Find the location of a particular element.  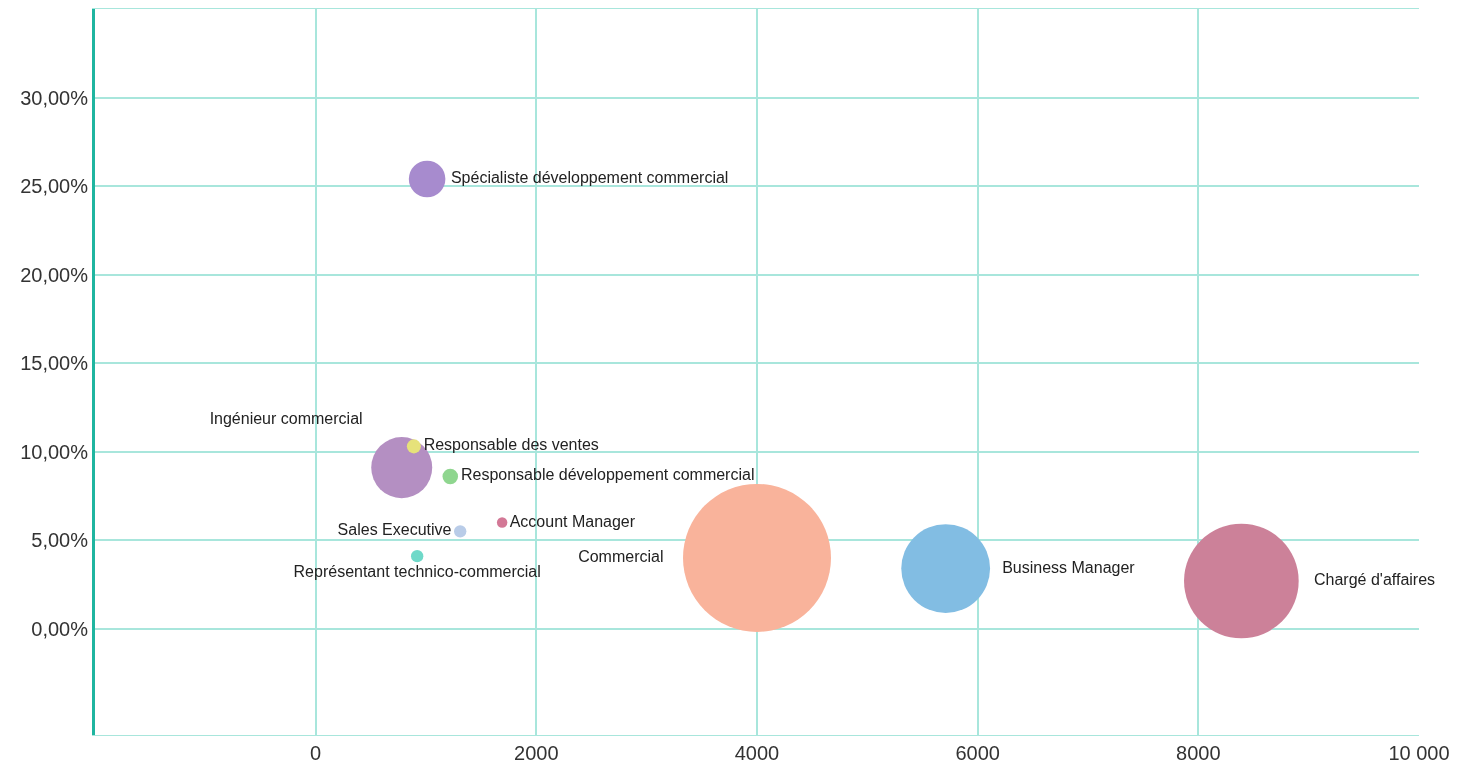

y-tick-label: 0,00% is located at coordinates (60, 628).